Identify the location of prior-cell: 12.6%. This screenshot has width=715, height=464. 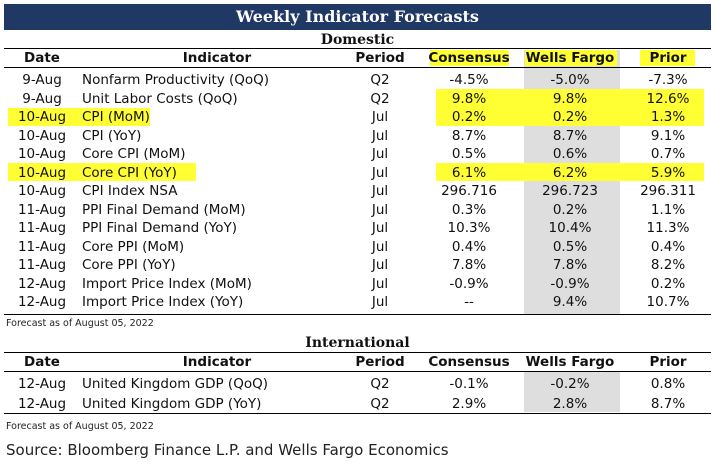
(668, 98).